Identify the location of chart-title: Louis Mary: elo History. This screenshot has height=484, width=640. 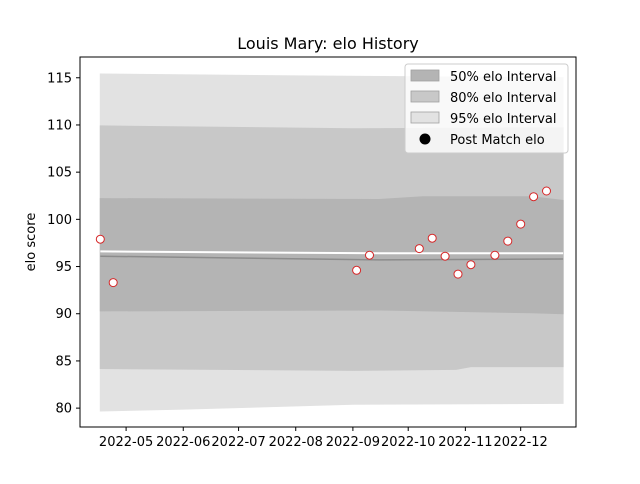
(327, 43).